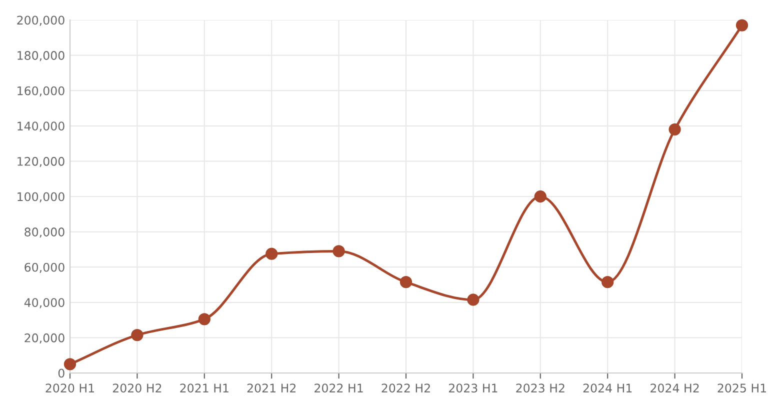 This screenshot has height=407, width=780. I want to click on y-tick-label: 160,000, so click(41, 91).